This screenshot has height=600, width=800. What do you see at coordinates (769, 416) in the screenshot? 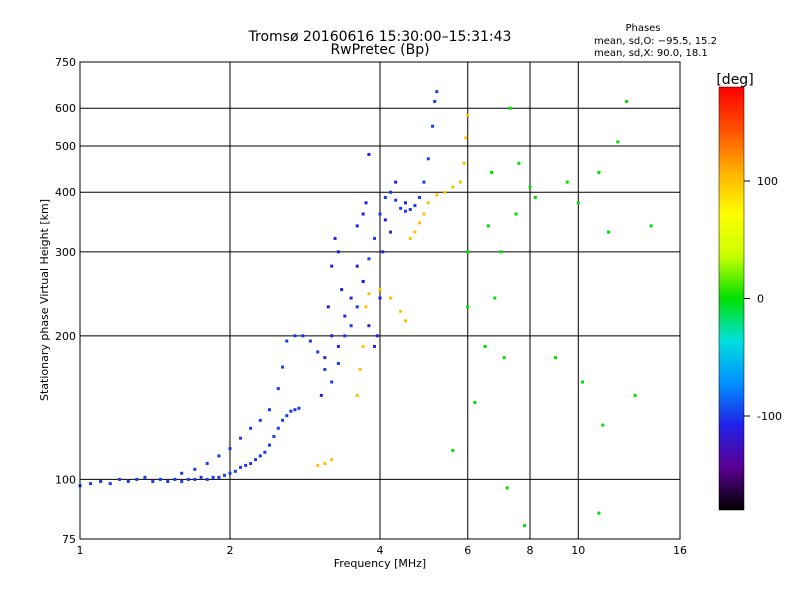
I see `colorbar-tick-label: -100` at bounding box center [769, 416].